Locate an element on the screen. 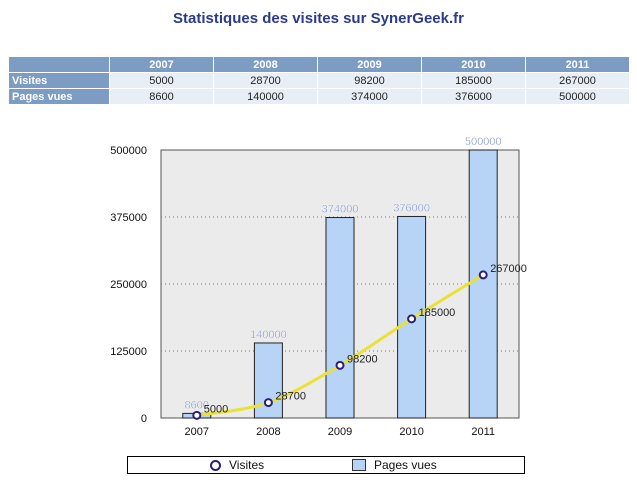 The width and height of the screenshot is (637, 499). legend-item-visites: Visites is located at coordinates (237, 465).